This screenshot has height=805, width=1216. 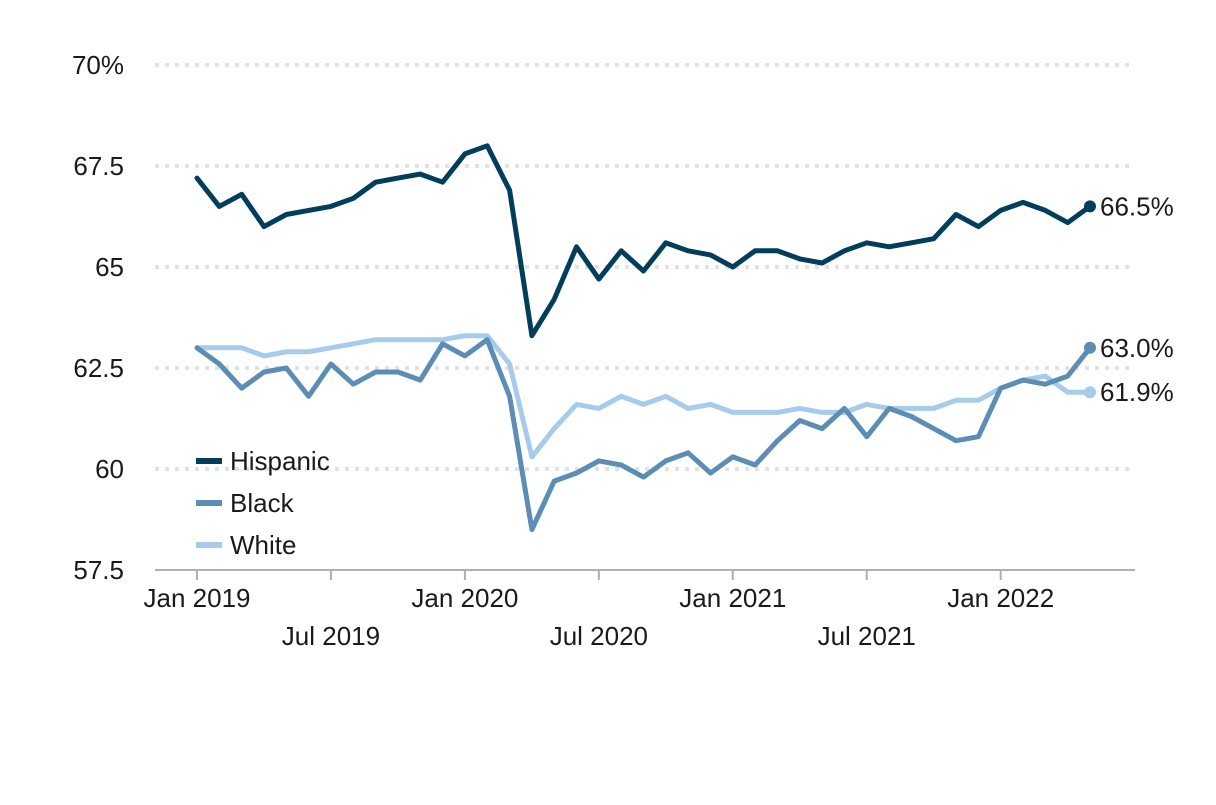 What do you see at coordinates (1090, 392) in the screenshot?
I see `end-point-white` at bounding box center [1090, 392].